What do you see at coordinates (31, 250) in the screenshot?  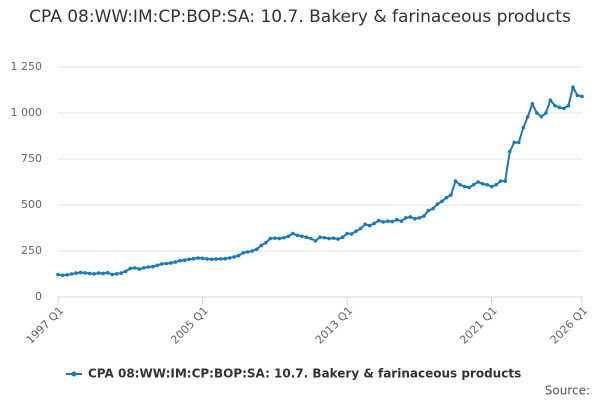 I see `y-tick-label: 250` at bounding box center [31, 250].